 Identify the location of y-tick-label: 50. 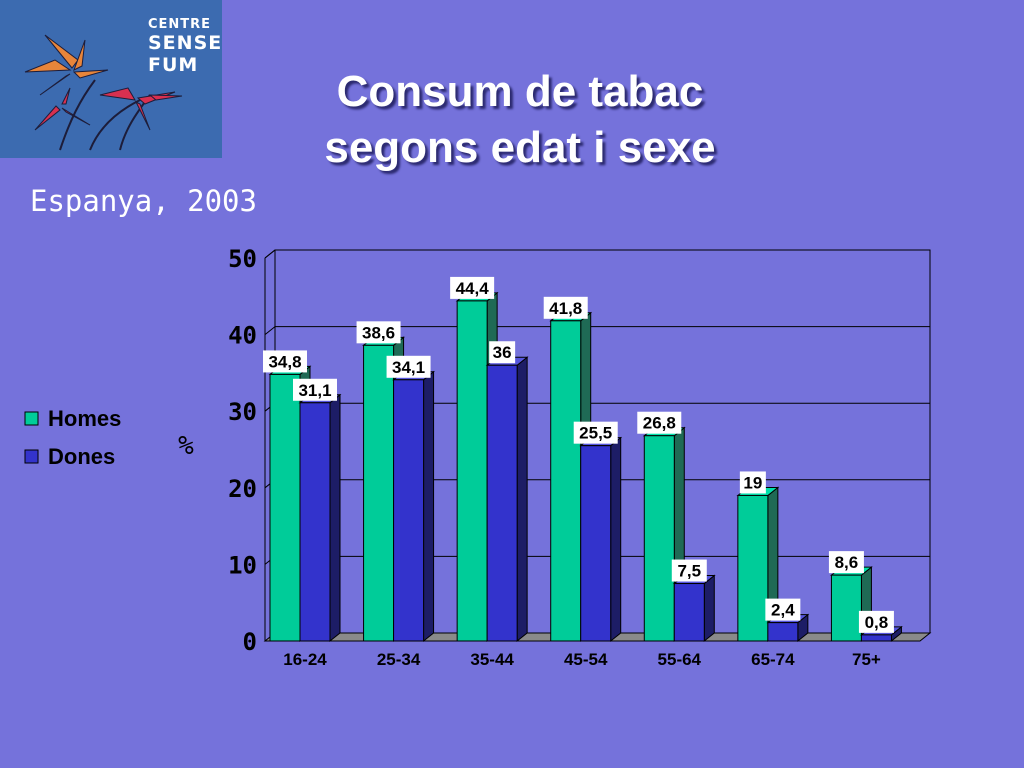
(242, 259).